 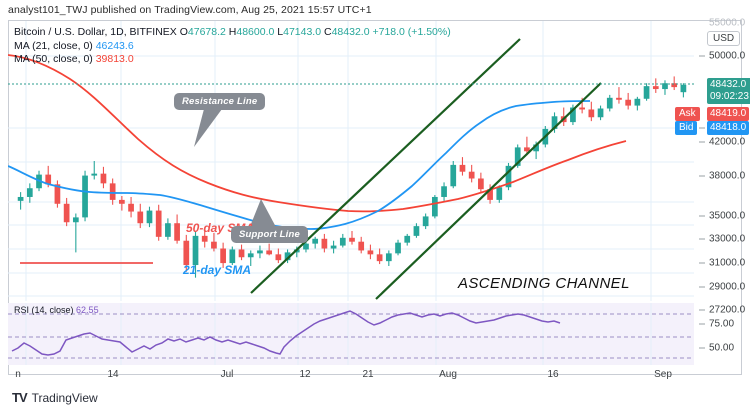 I want to click on price-tick-top-clipped: 55000.0, so click(x=727, y=23).